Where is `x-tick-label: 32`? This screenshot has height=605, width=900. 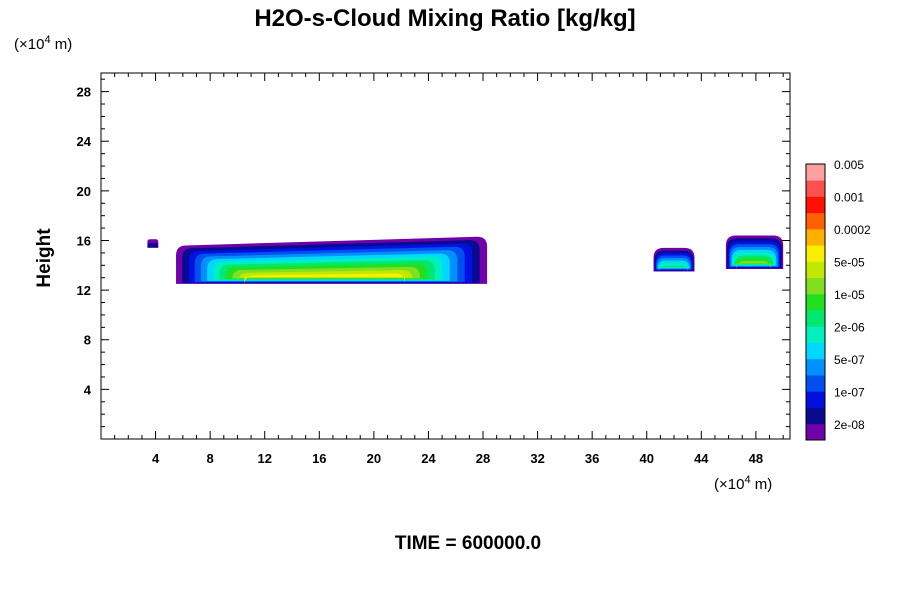
x-tick-label: 32 is located at coordinates (537, 458).